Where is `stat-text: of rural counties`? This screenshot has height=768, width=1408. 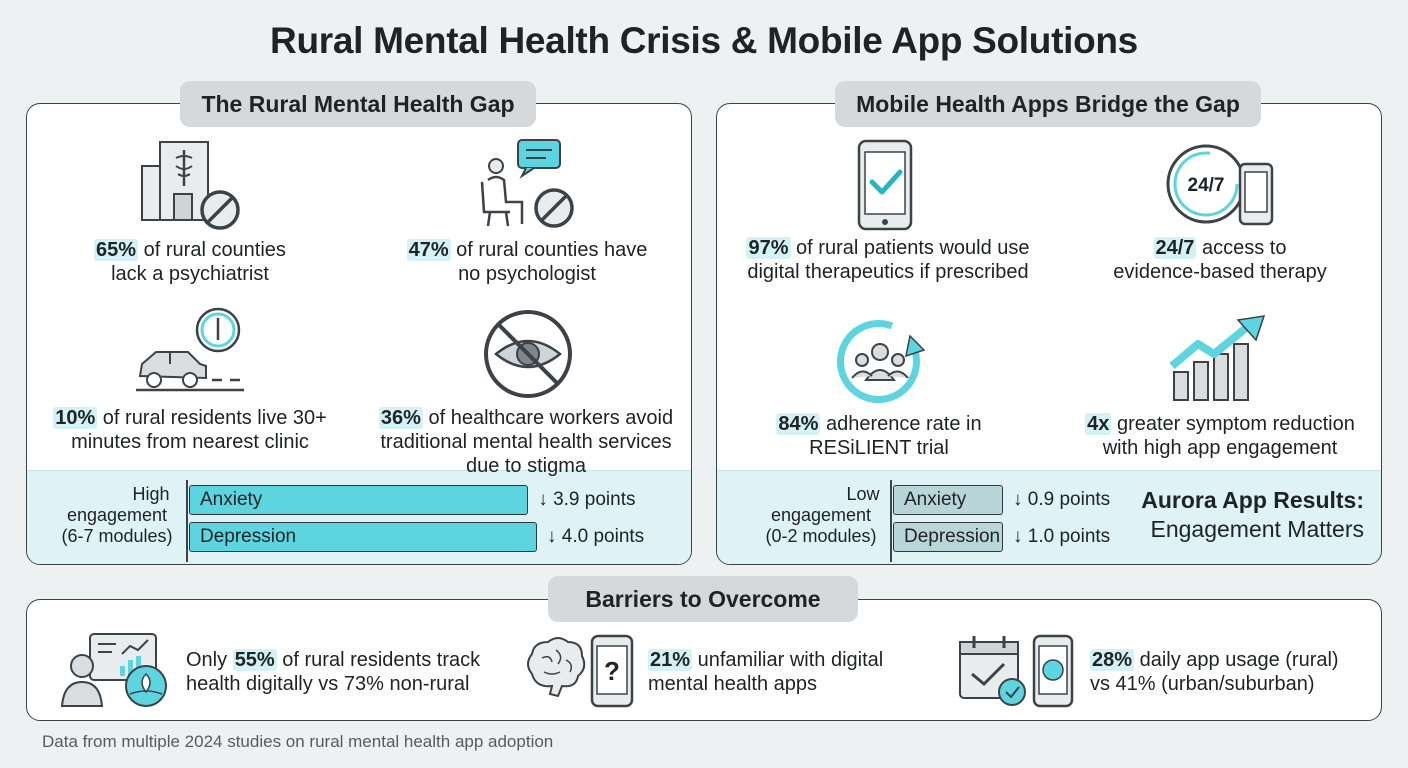 stat-text: of rural counties is located at coordinates (212, 250).